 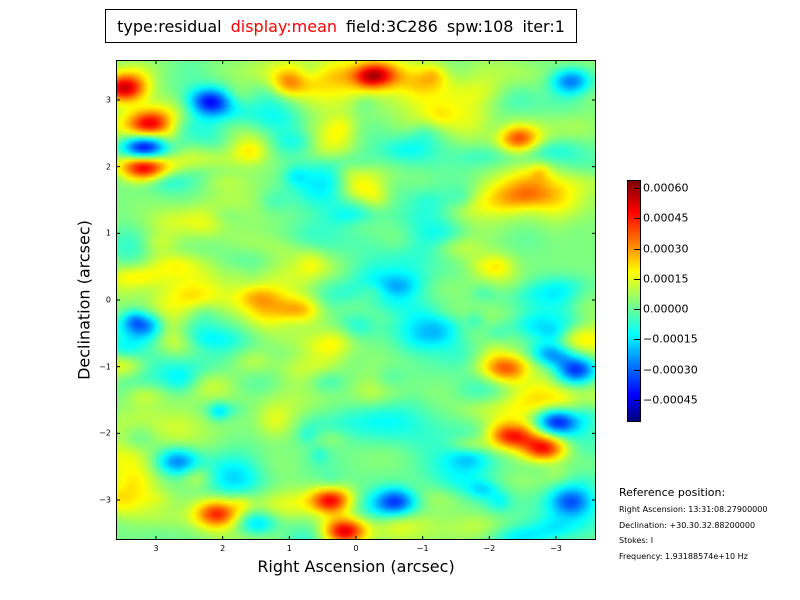 What do you see at coordinates (670, 339) in the screenshot?
I see `colorbar-tick-label: −0.00015` at bounding box center [670, 339].